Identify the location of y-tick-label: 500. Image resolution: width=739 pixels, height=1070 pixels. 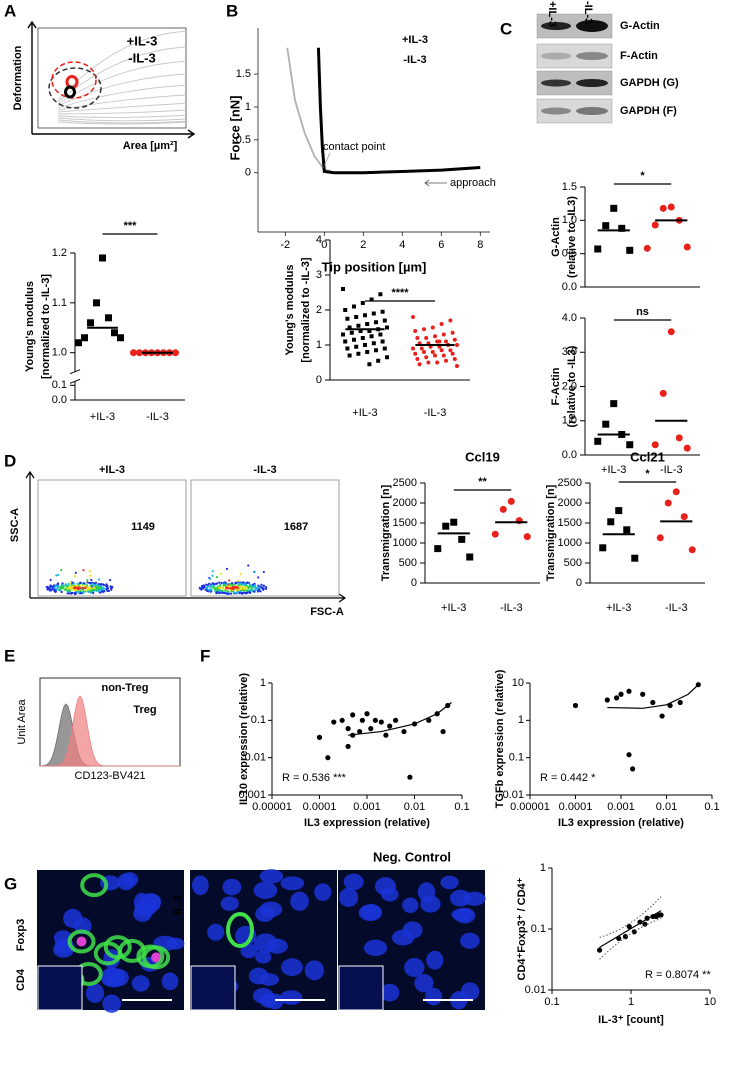
(573, 563).